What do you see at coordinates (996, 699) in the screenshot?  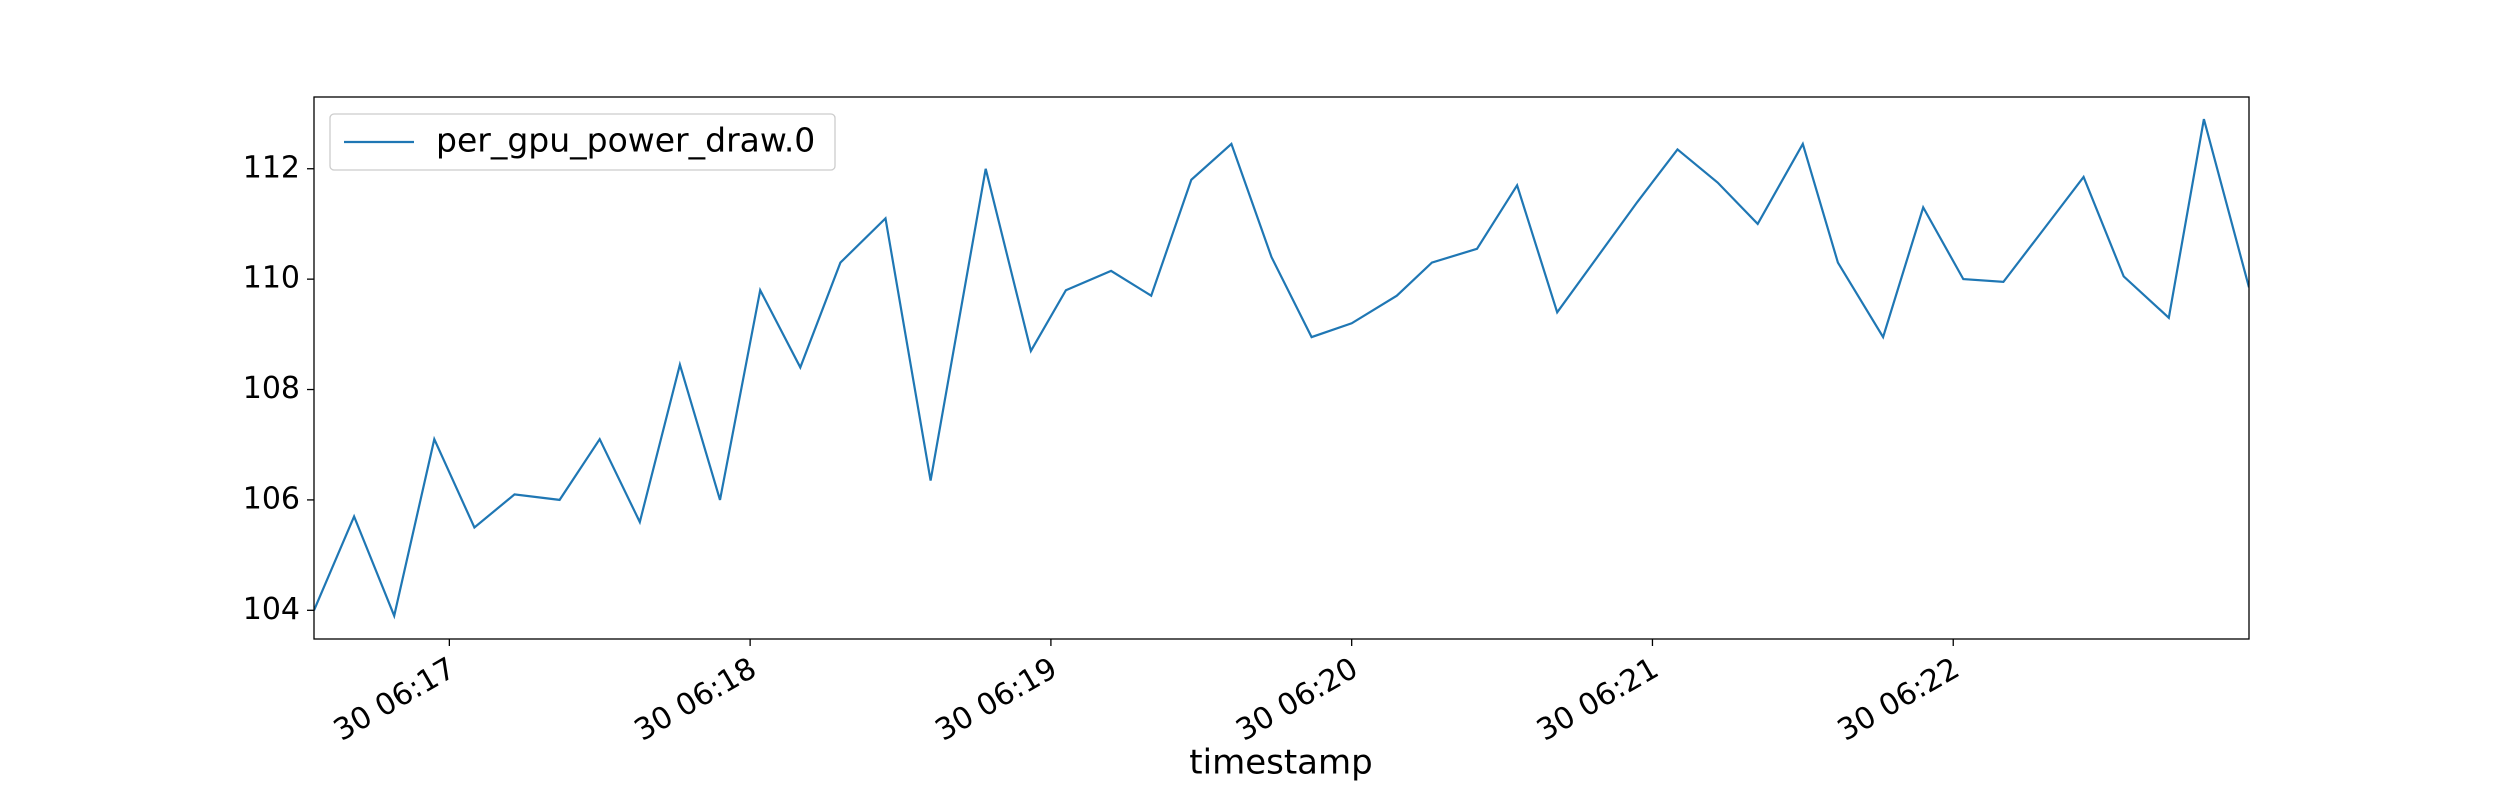 I see `x-tick-label: 30 06:19` at bounding box center [996, 699].